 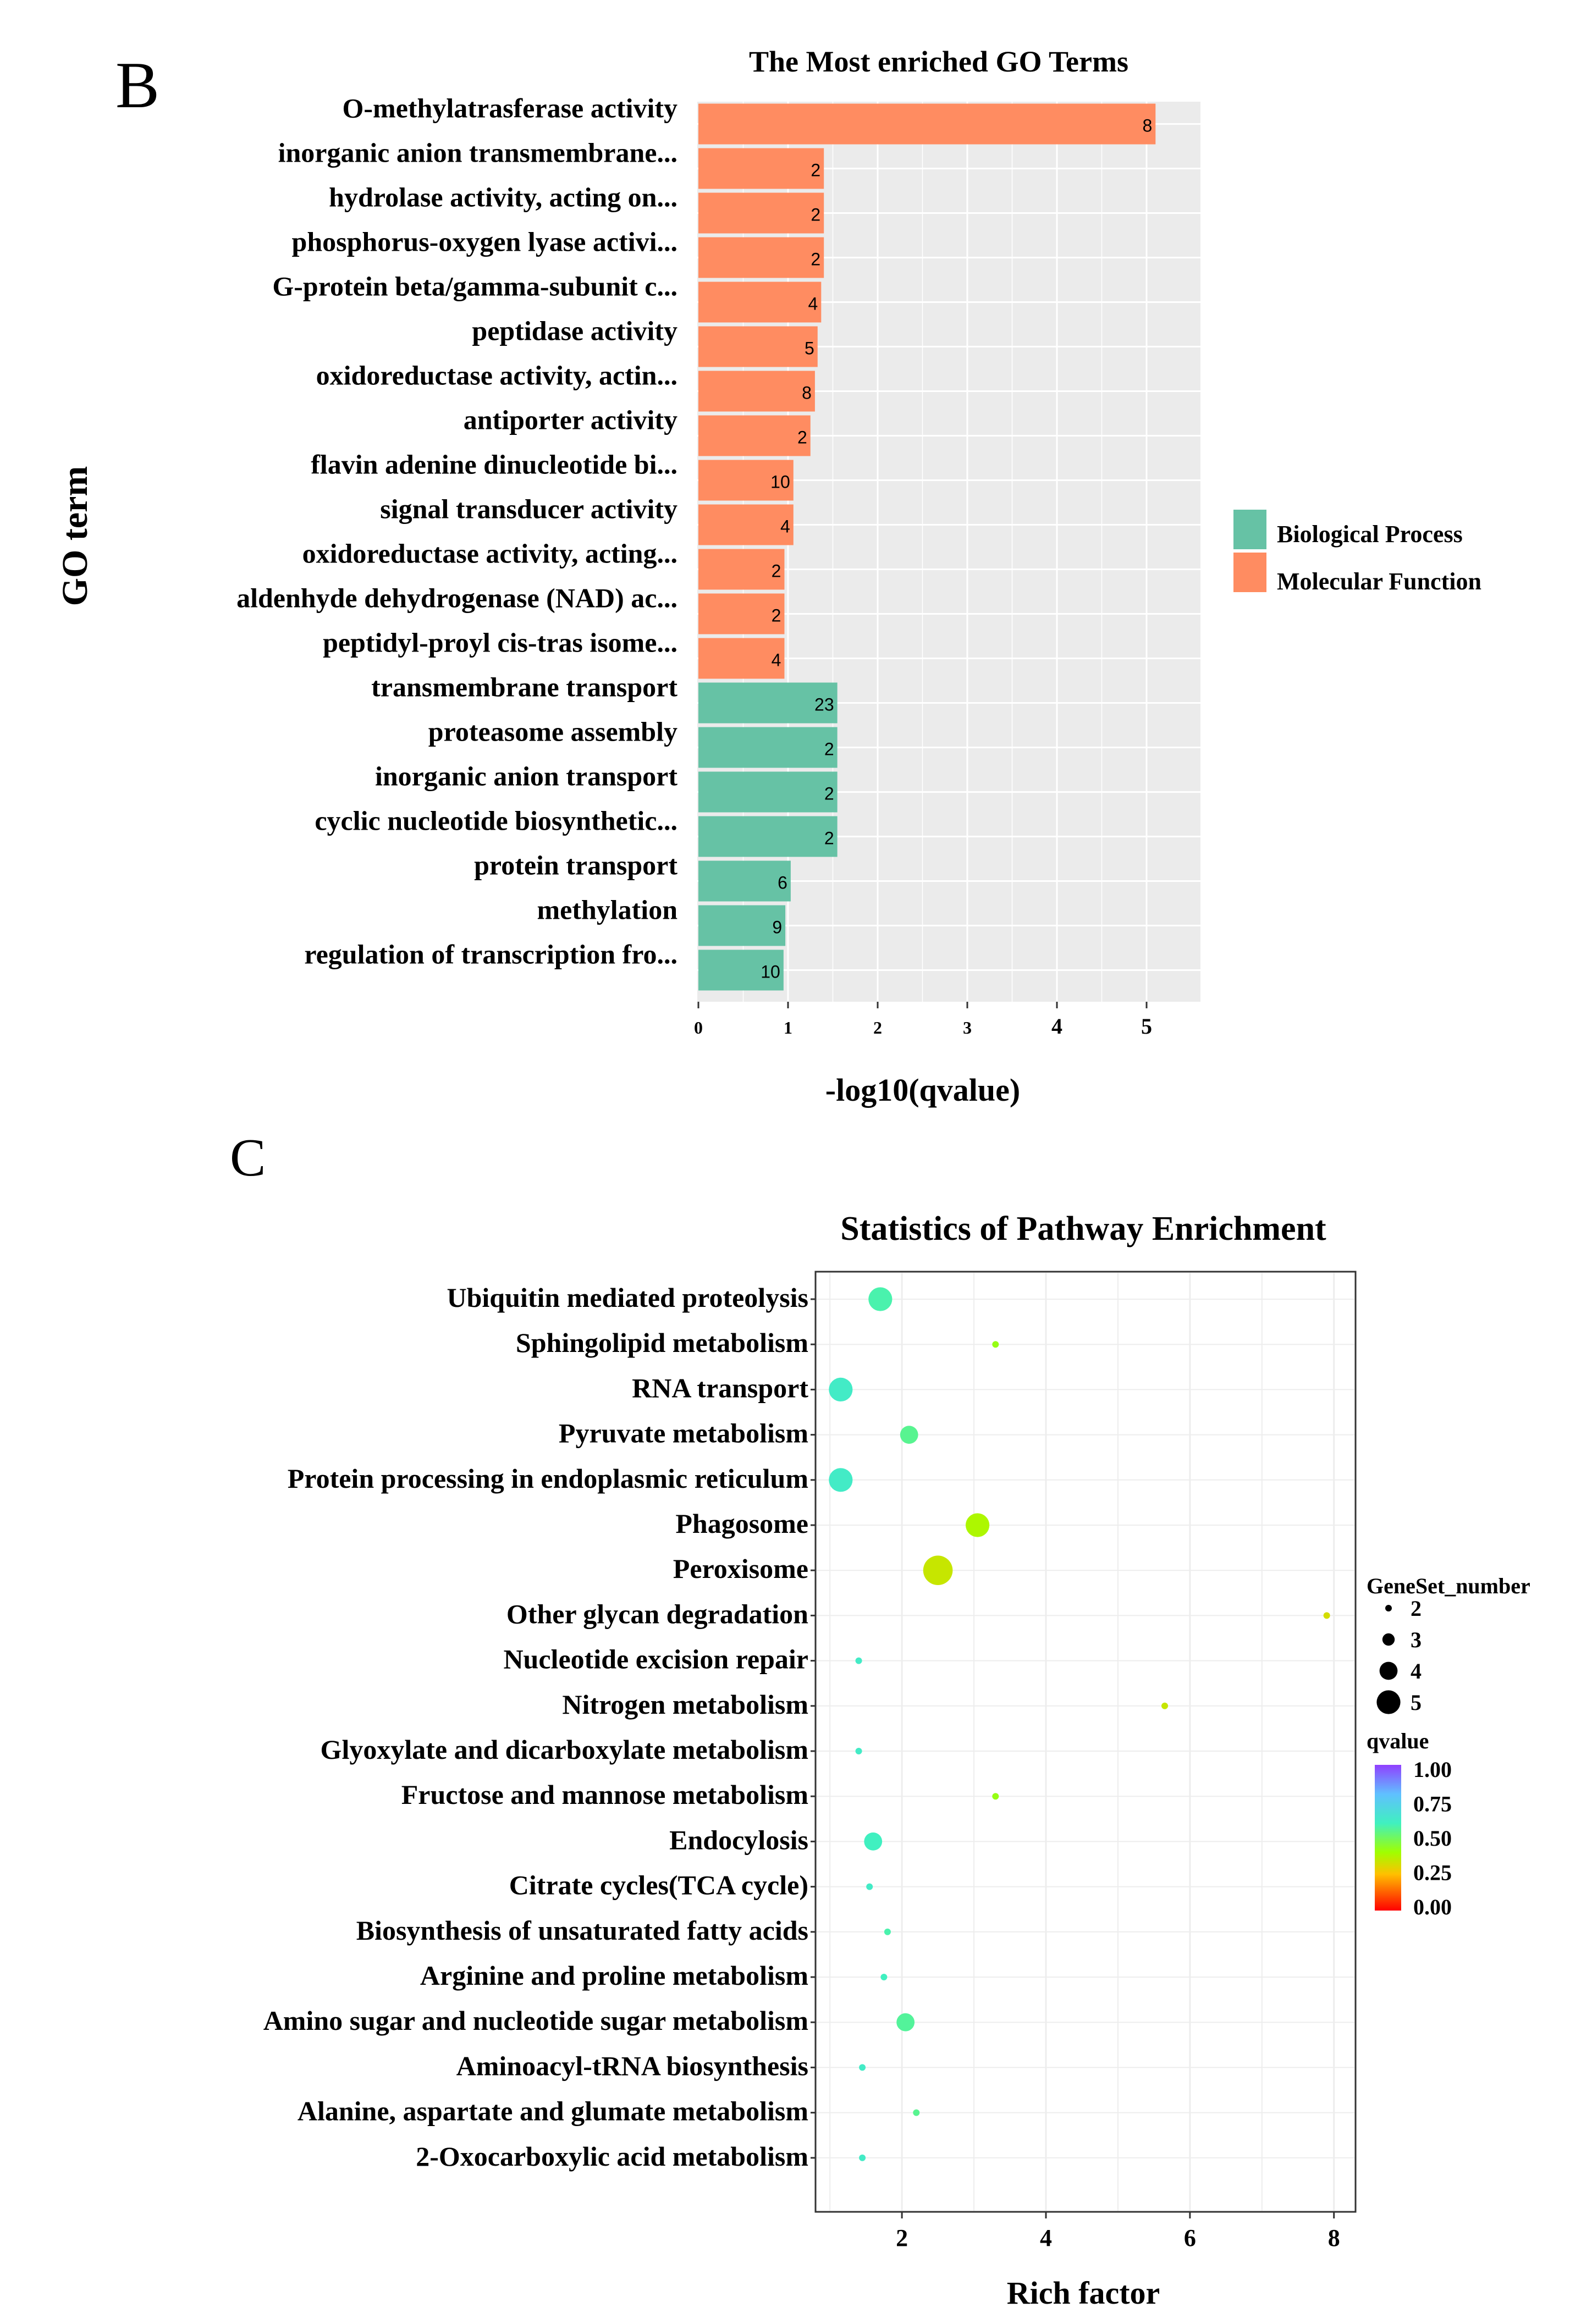 What do you see at coordinates (75, 536) in the screenshot?
I see `go-y-axis-label: GO term` at bounding box center [75, 536].